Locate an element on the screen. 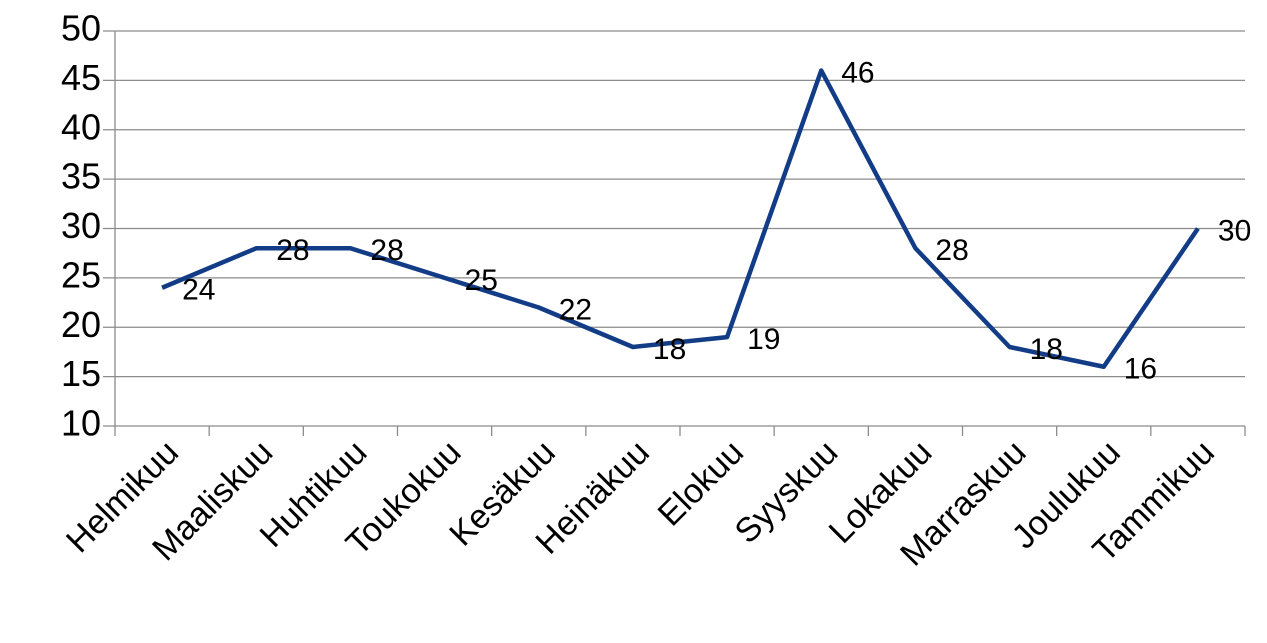 The width and height of the screenshot is (1267, 643). data-label: 19 is located at coordinates (763, 339).